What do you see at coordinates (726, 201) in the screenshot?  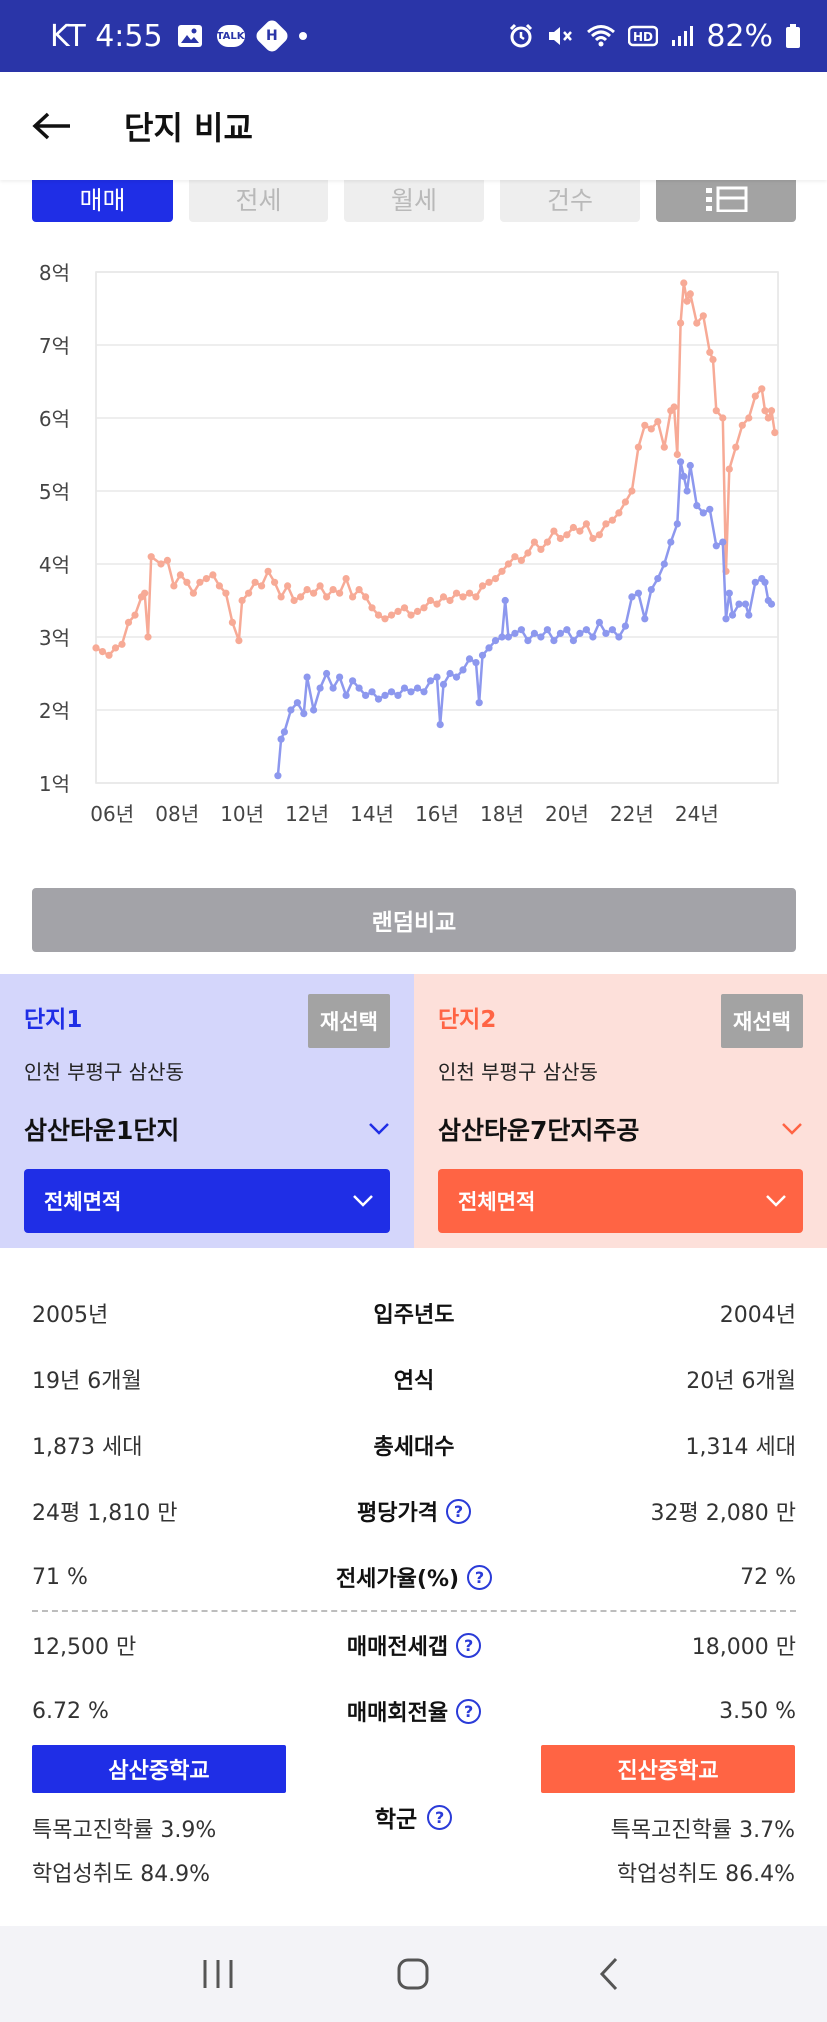 I see `tab-list-view` at bounding box center [726, 201].